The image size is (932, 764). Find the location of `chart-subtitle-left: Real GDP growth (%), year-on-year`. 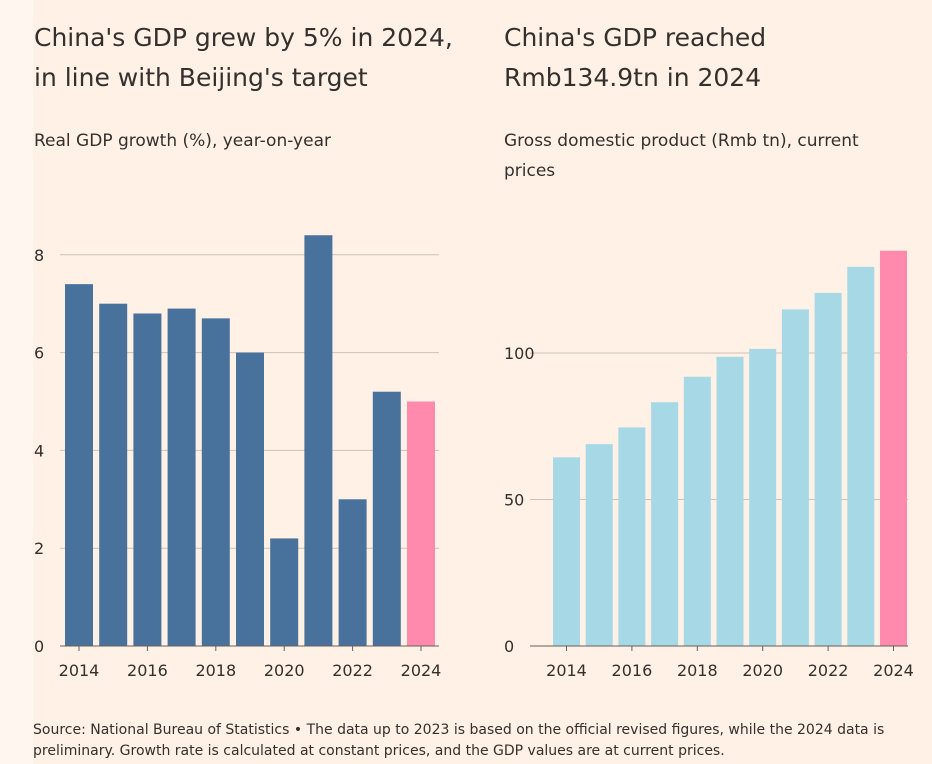

chart-subtitle-left: Real GDP growth (%), year-on-year is located at coordinates (182, 141).